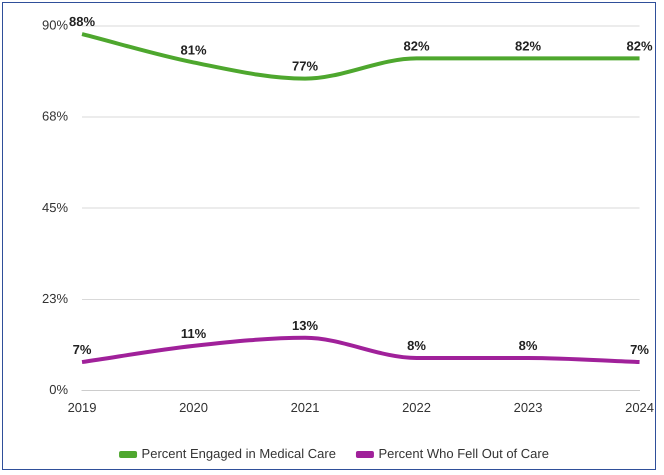 This screenshot has height=475, width=664. Describe the element at coordinates (305, 407) in the screenshot. I see `x-tick-label: 2021` at that location.